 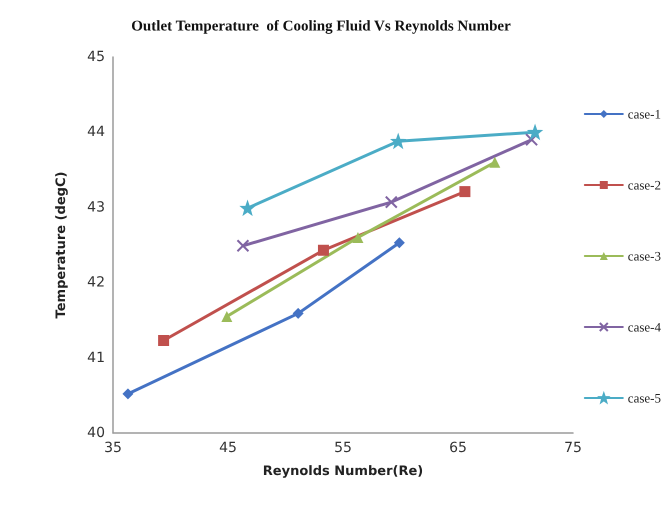 I want to click on y-tick-label: 42, so click(x=96, y=282).